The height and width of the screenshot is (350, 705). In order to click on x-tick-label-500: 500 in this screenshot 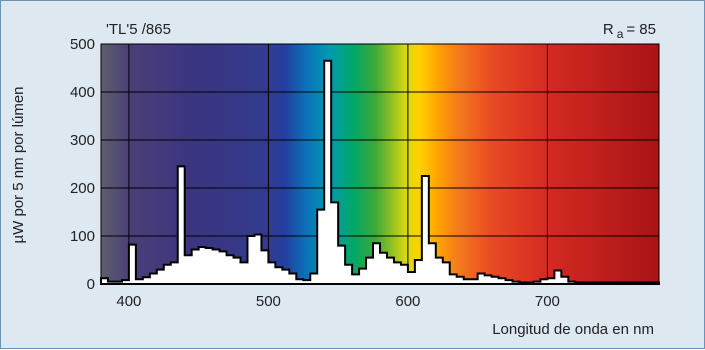, I will do `click(268, 301)`.